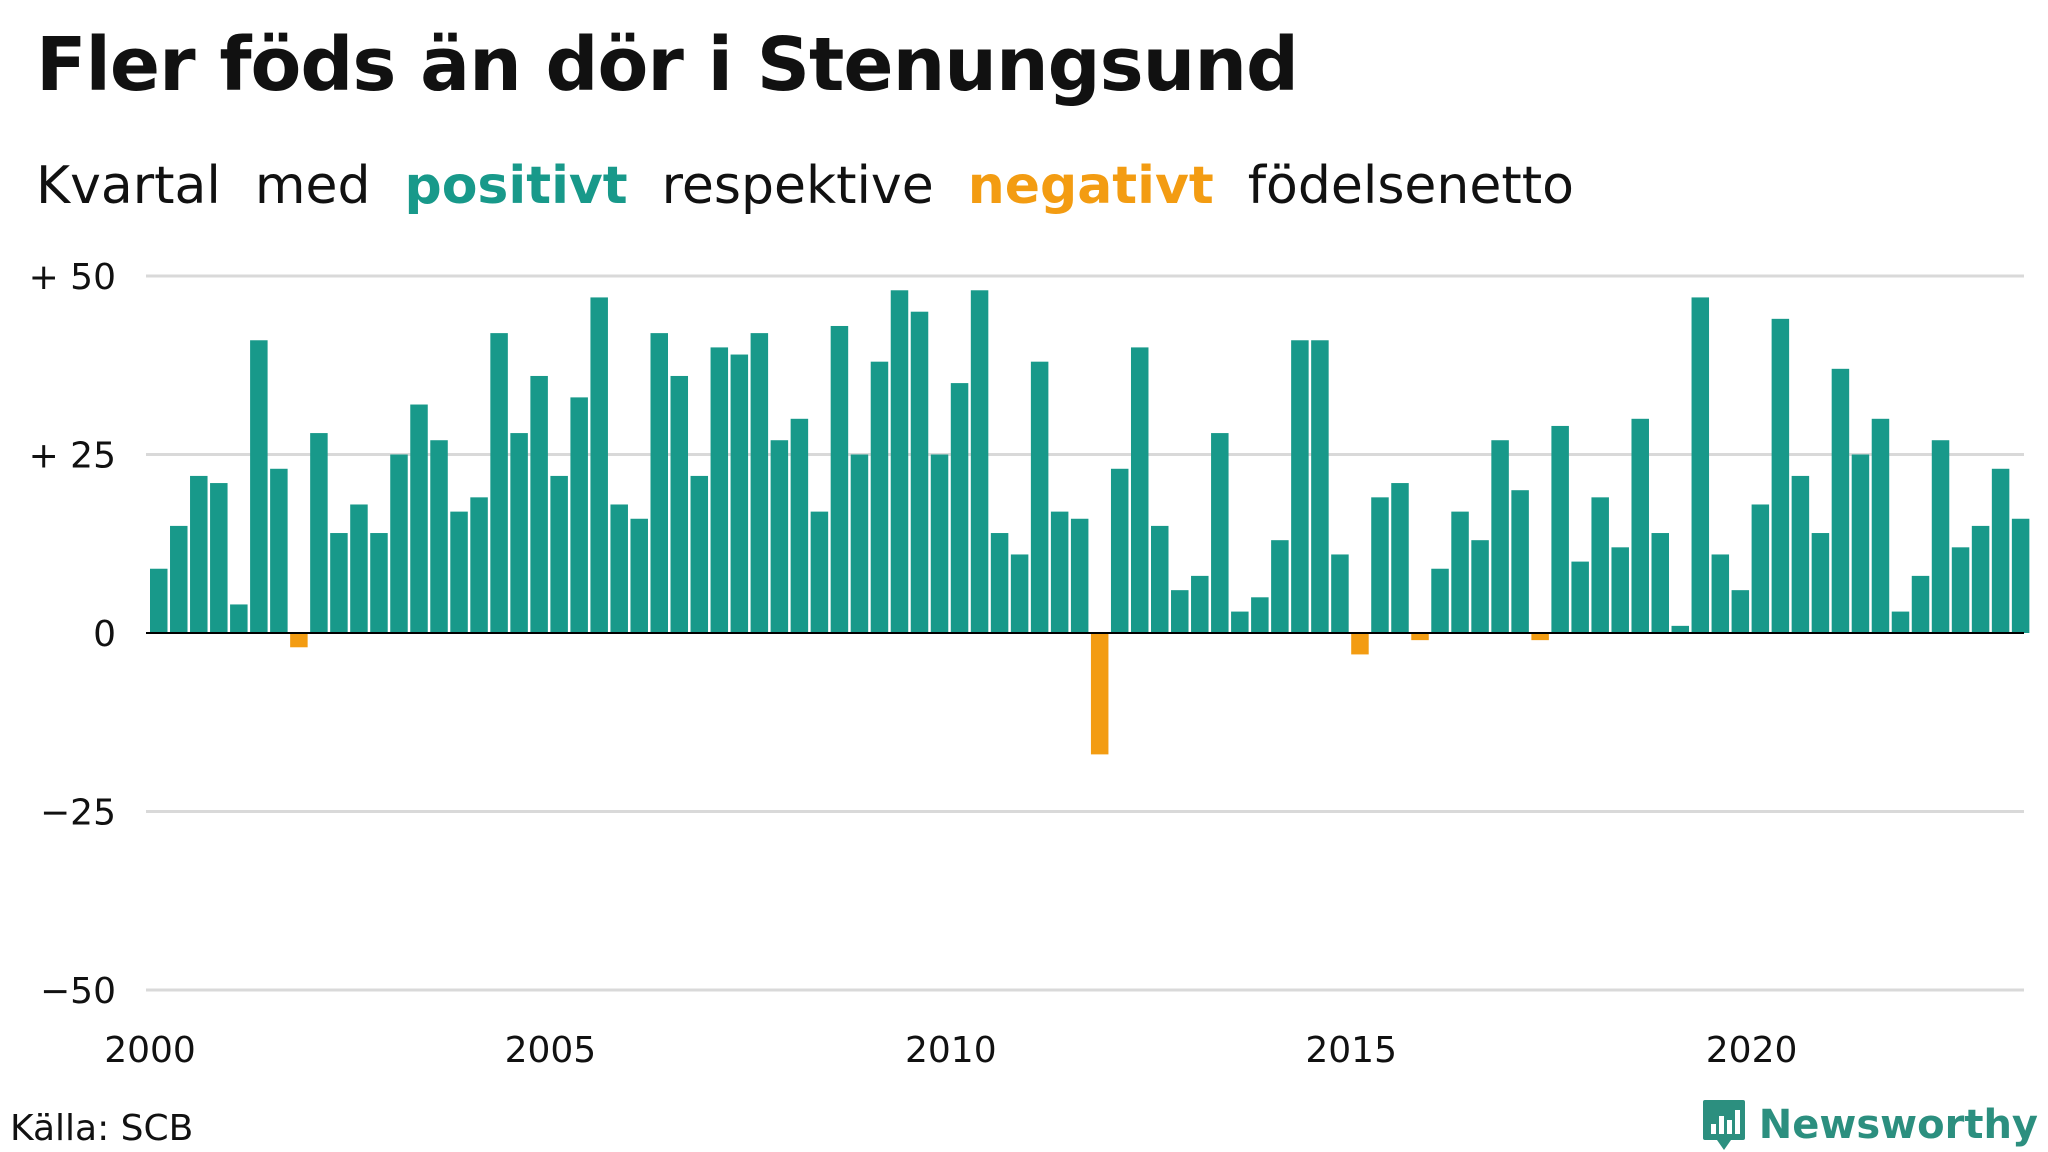  Describe the element at coordinates (516, 186) in the screenshot. I see `legend-positive: positivt` at that location.